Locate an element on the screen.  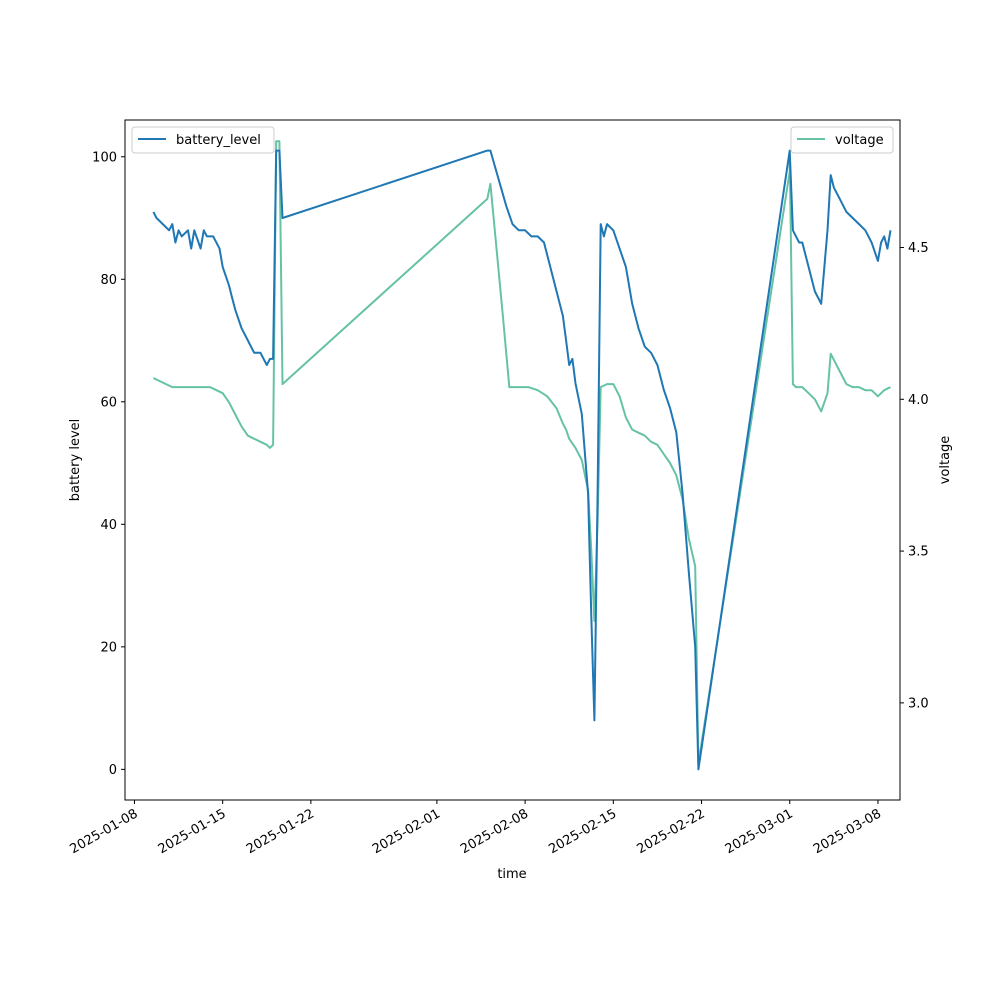
y-tick-label: 80 is located at coordinates (108, 280).